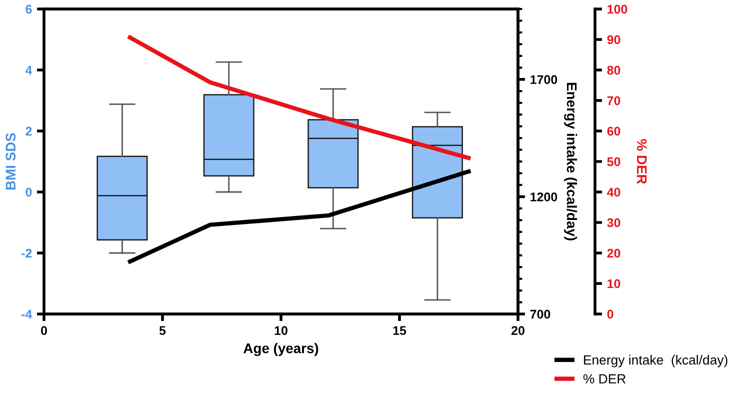 The height and width of the screenshot is (398, 740). What do you see at coordinates (656, 361) in the screenshot?
I see `legend-label: Energy intake (kcal/day)` at bounding box center [656, 361].